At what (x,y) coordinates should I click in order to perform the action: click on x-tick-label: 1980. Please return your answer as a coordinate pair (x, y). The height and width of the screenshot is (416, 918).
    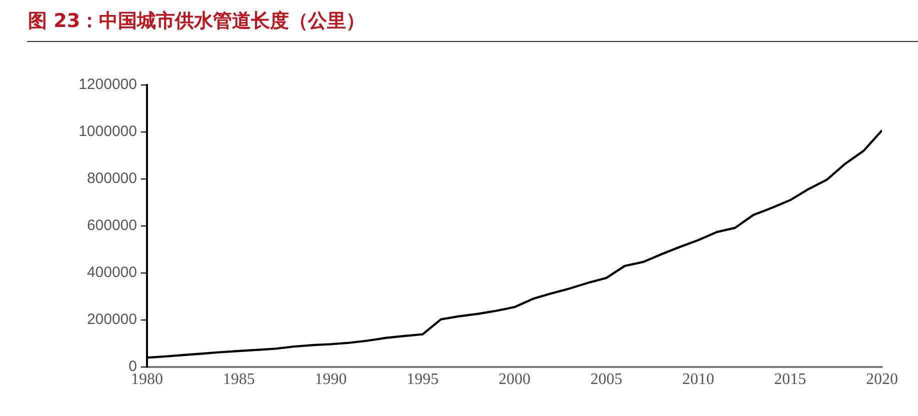
    Looking at the image, I should click on (147, 379).